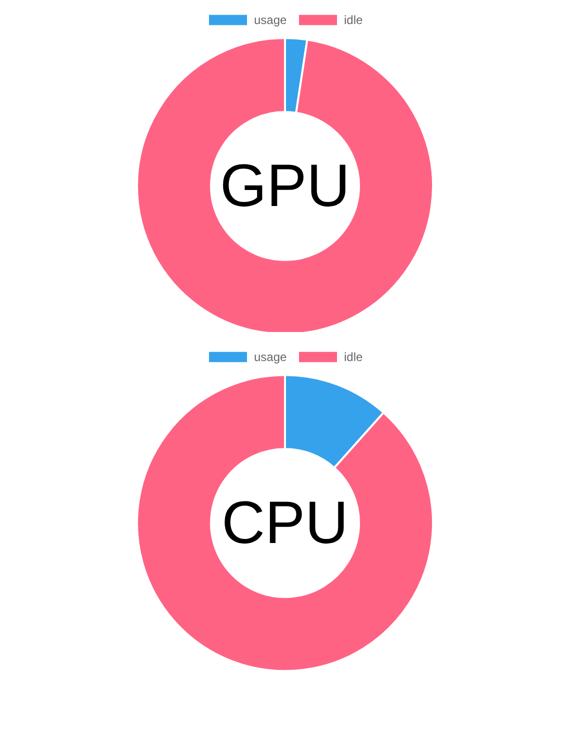 The width and height of the screenshot is (572, 735). Describe the element at coordinates (285, 185) in the screenshot. I see `text: GPU` at that location.